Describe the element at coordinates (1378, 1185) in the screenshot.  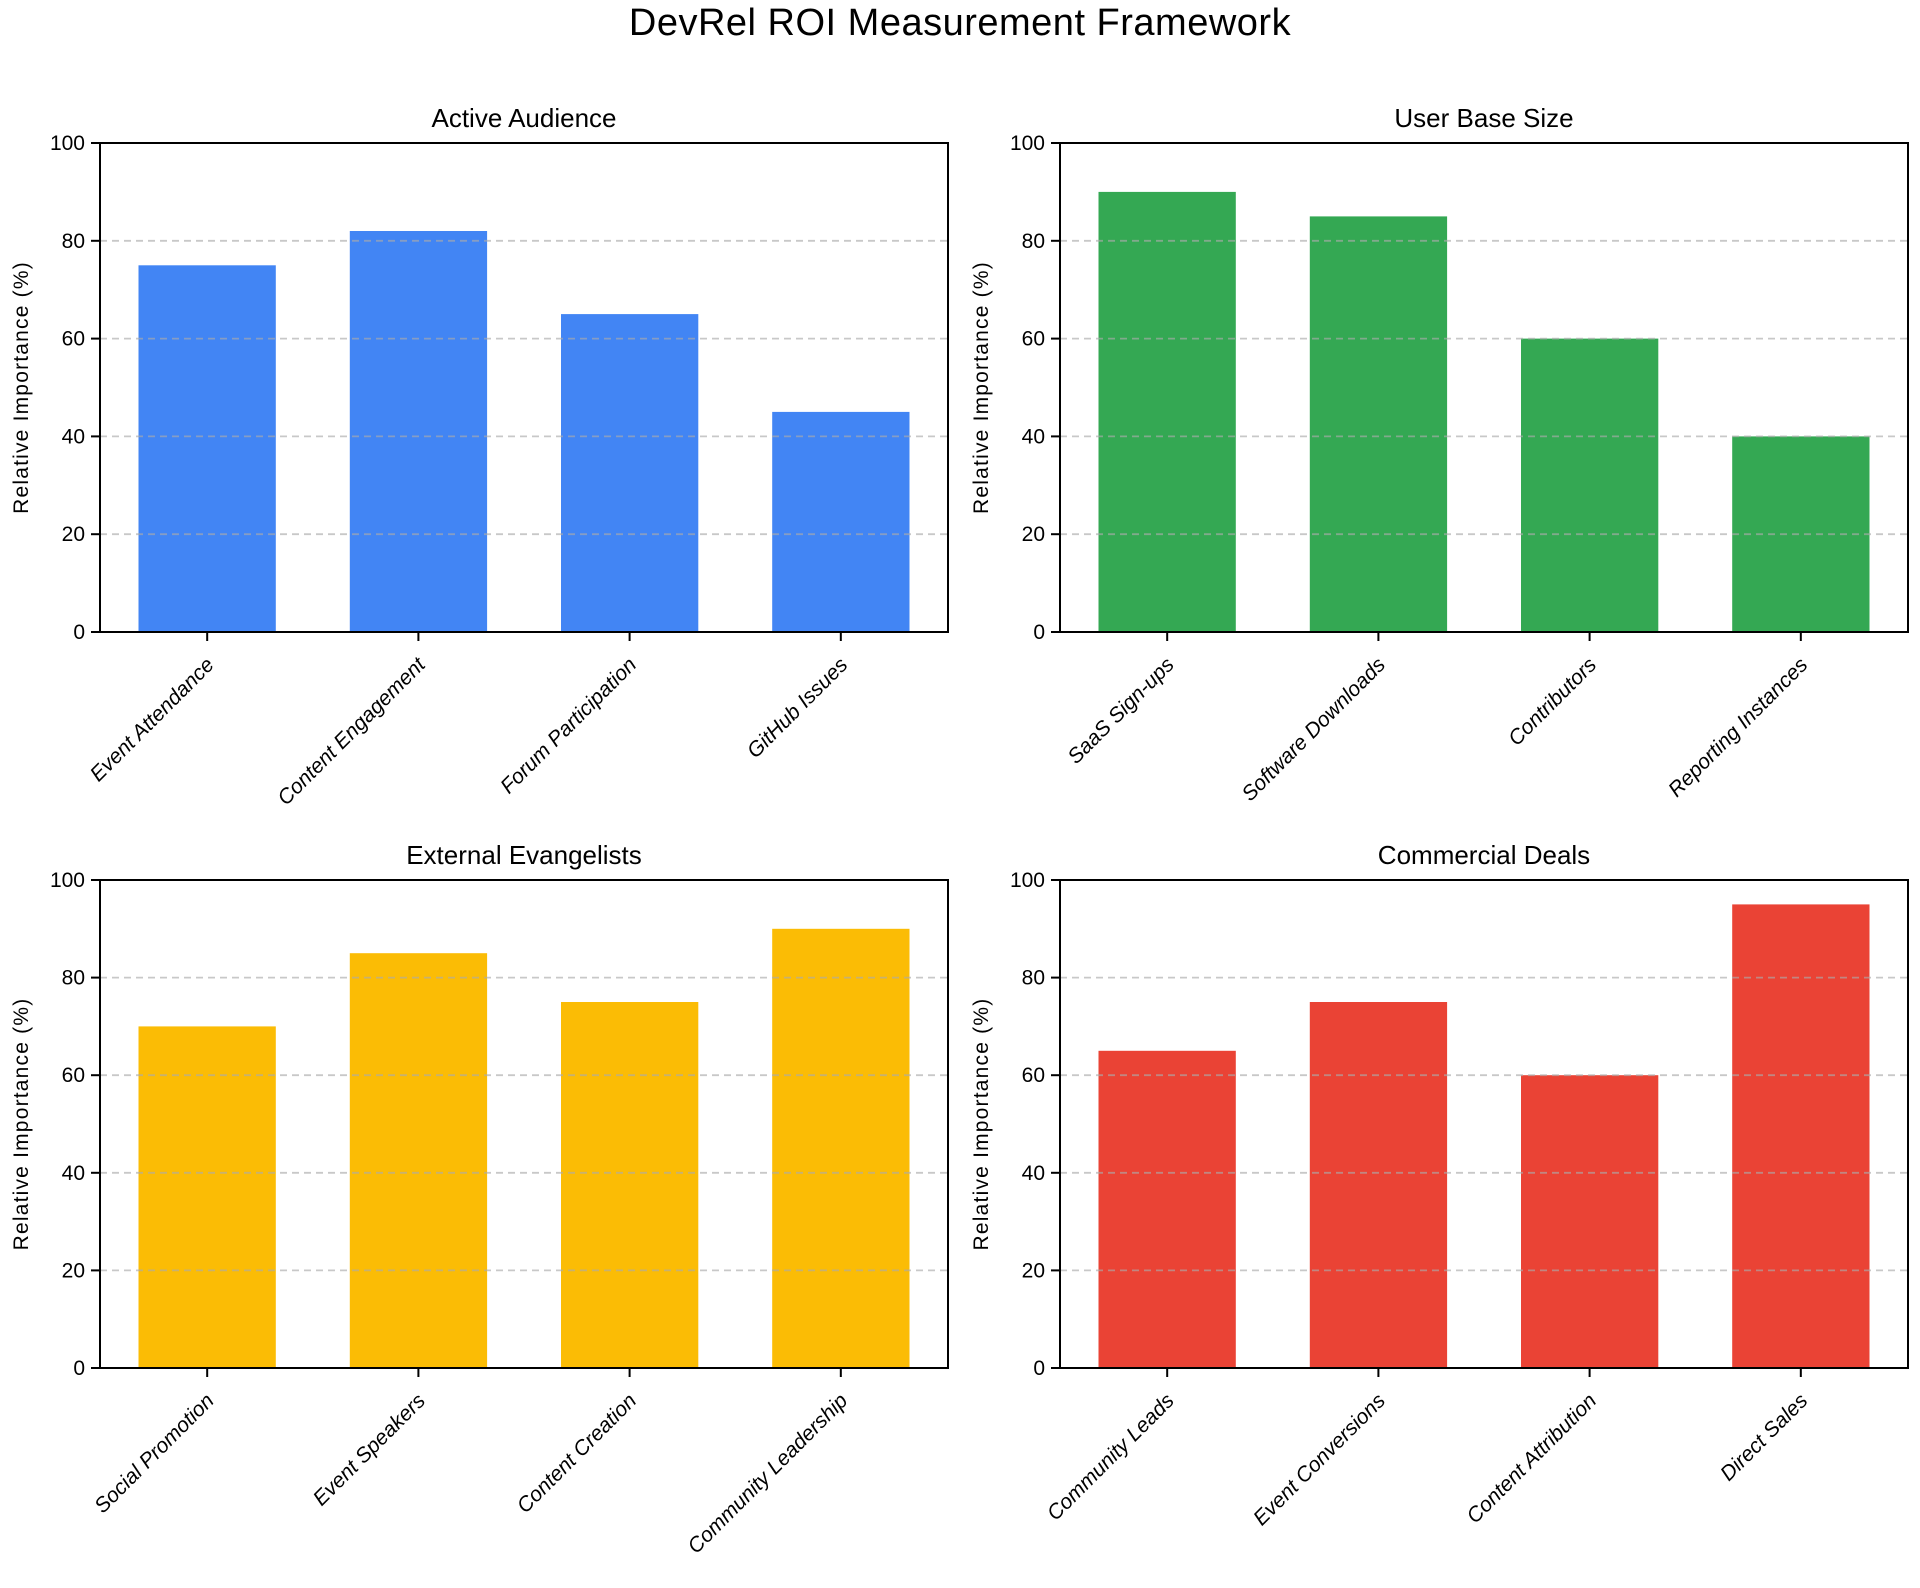
I see `bar-event-conversions` at that location.